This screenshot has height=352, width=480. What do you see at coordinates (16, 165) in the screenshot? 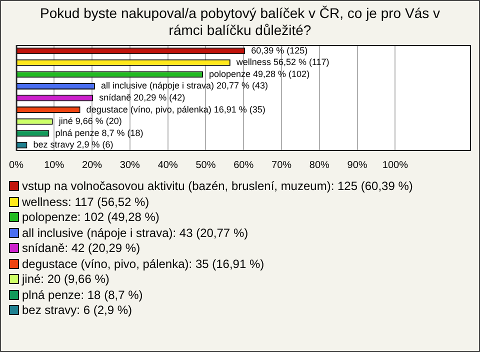
I see `x-tick-label: 0%` at bounding box center [16, 165].